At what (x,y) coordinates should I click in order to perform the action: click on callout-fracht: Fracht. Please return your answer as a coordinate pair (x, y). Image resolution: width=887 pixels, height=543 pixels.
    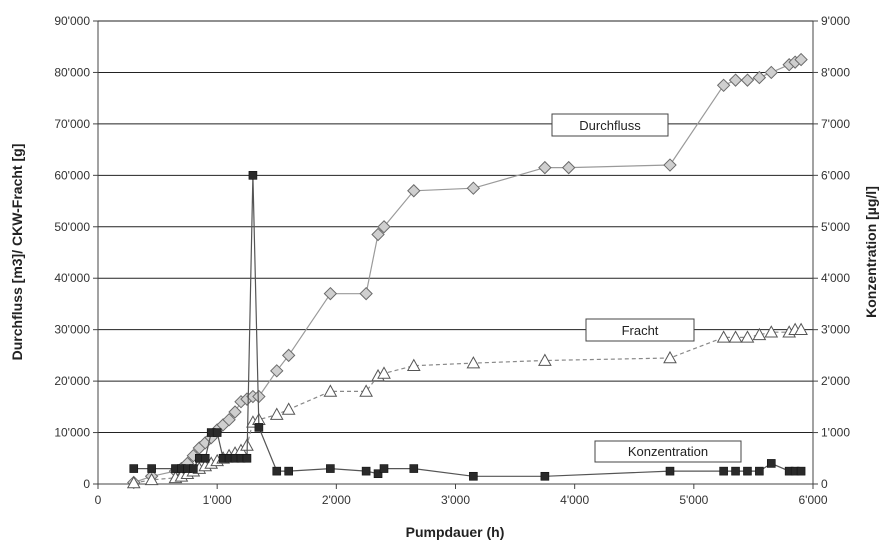
    Looking at the image, I should click on (640, 330).